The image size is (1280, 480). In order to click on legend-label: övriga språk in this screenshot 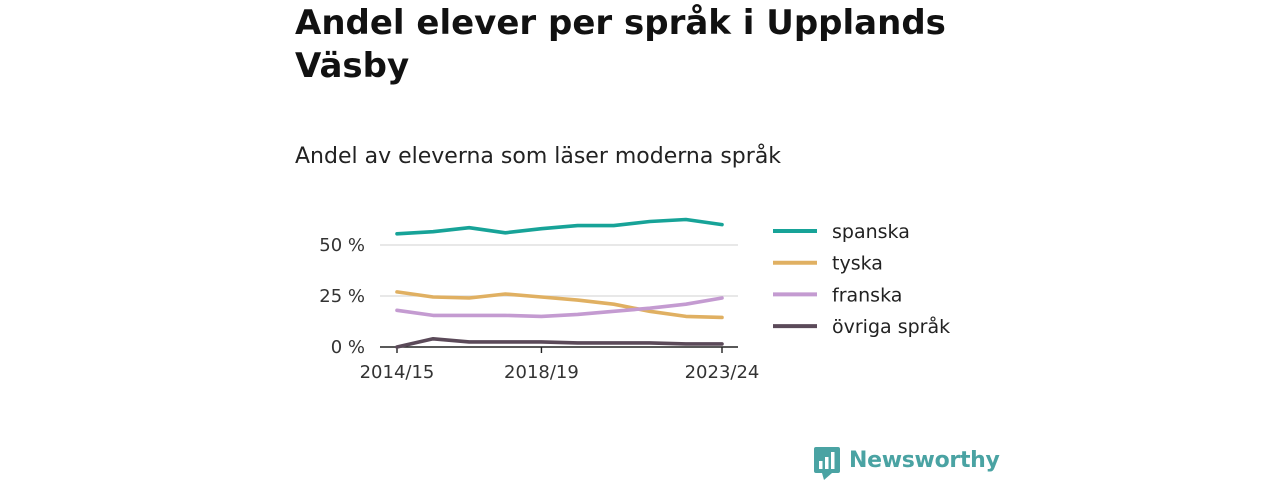, I will do `click(891, 326)`.